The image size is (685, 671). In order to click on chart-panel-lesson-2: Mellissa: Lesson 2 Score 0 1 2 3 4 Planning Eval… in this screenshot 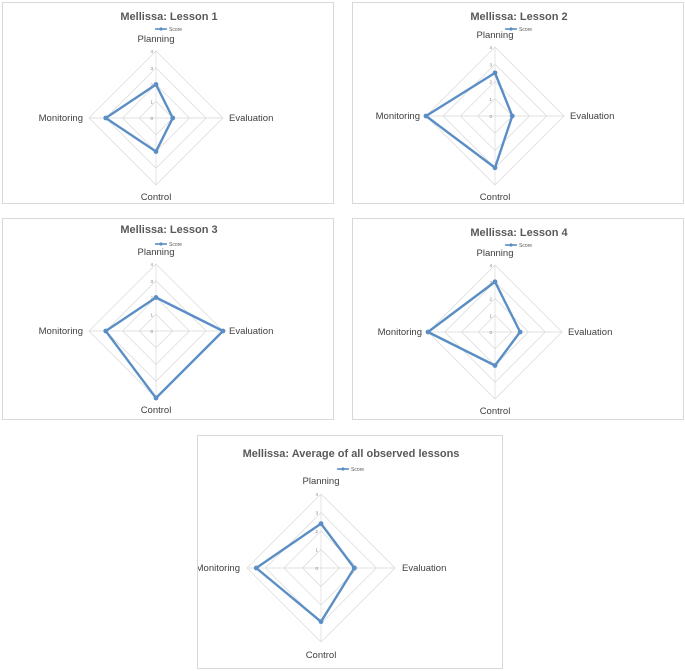, I will do `click(518, 103)`.